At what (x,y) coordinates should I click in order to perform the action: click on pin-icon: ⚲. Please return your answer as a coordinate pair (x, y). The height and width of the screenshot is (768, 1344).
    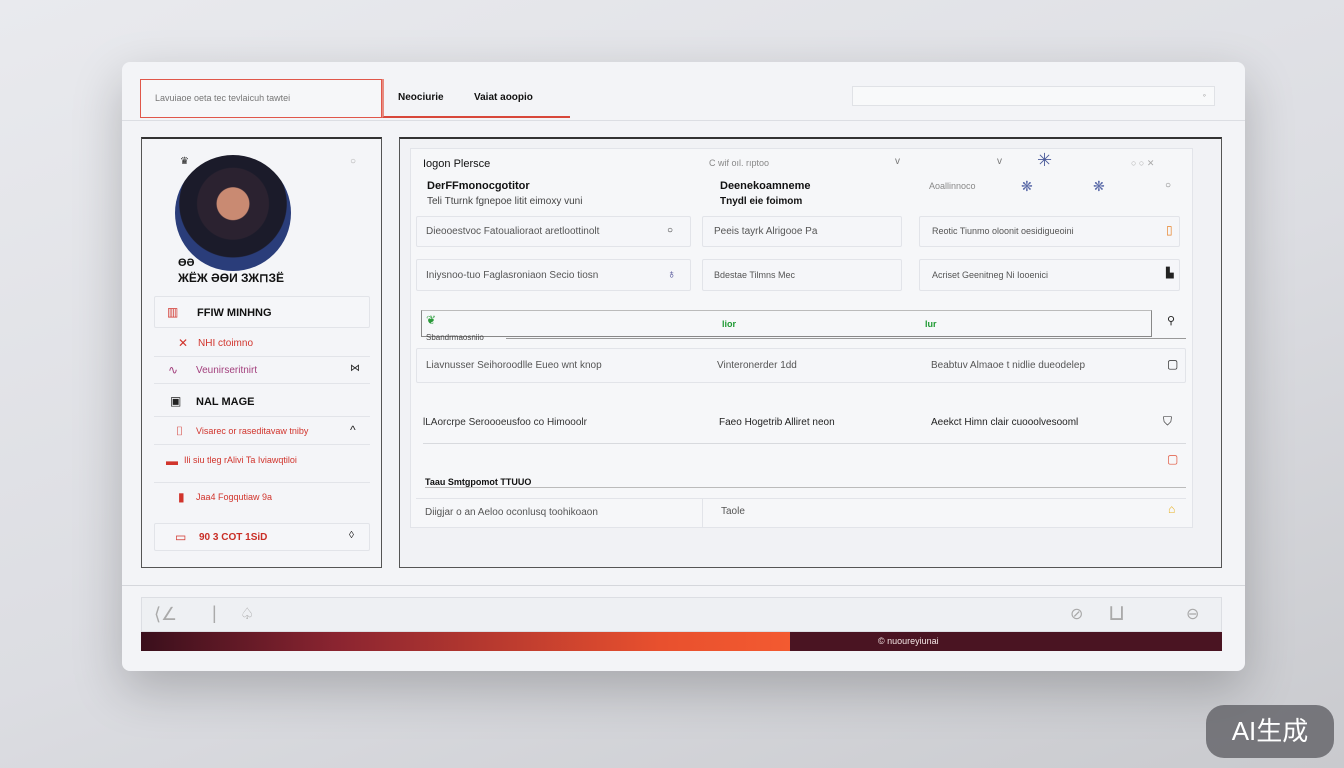
    Looking at the image, I should click on (1171, 321).